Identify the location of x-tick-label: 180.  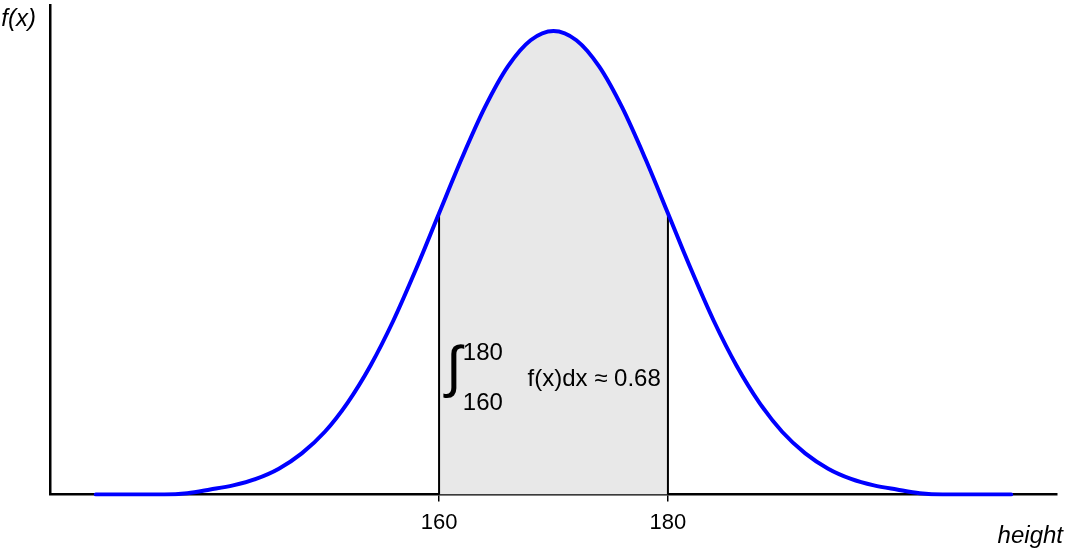
(668, 521).